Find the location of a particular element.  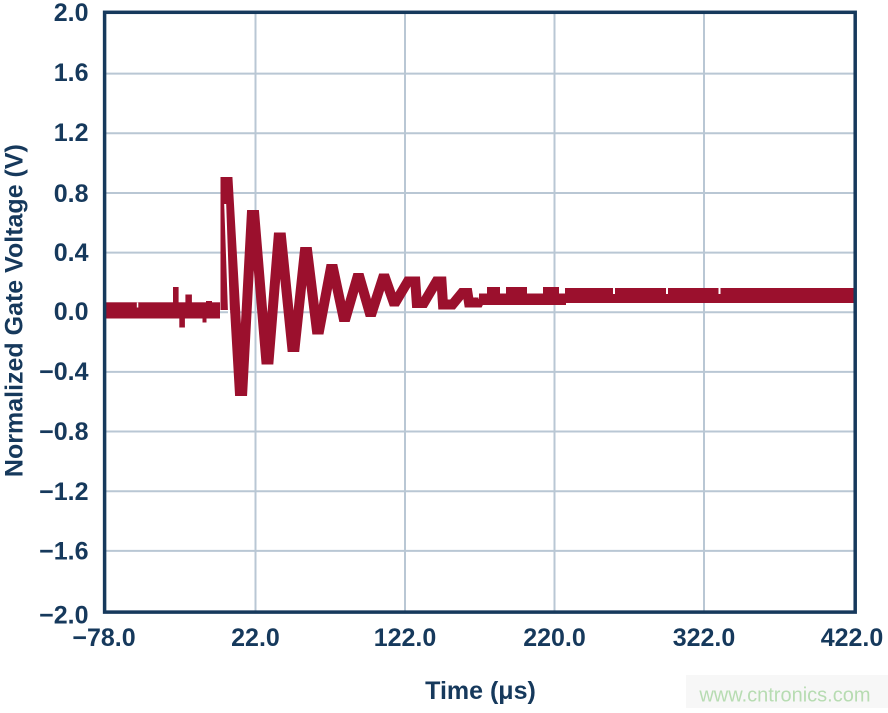

svg-text: −2.0 is located at coordinates (63, 616).